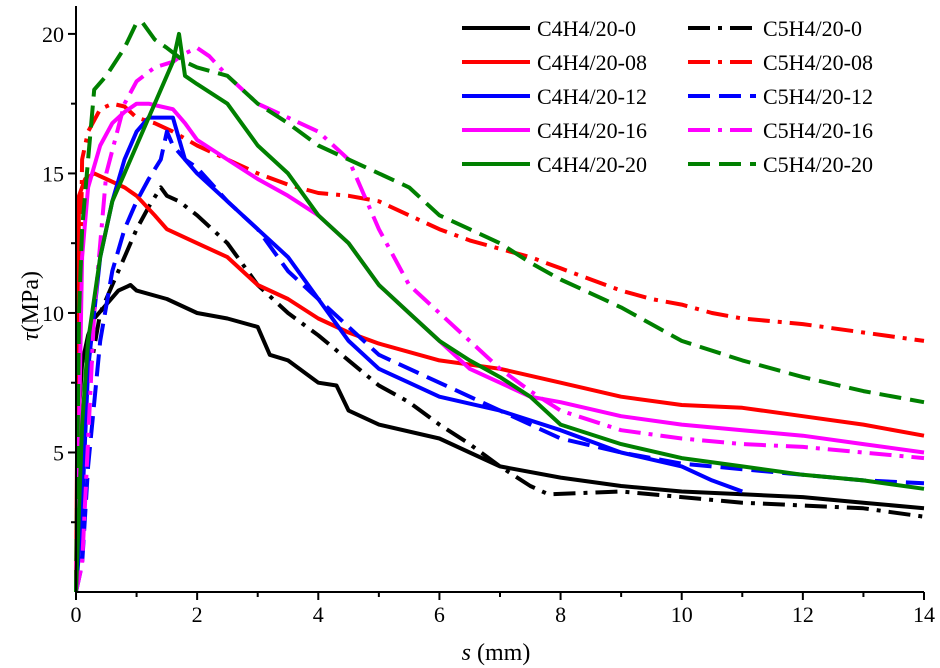 The width and height of the screenshot is (940, 668). Describe the element at coordinates (500, 653) in the screenshot. I see `x-axis-unit: (mm)` at that location.